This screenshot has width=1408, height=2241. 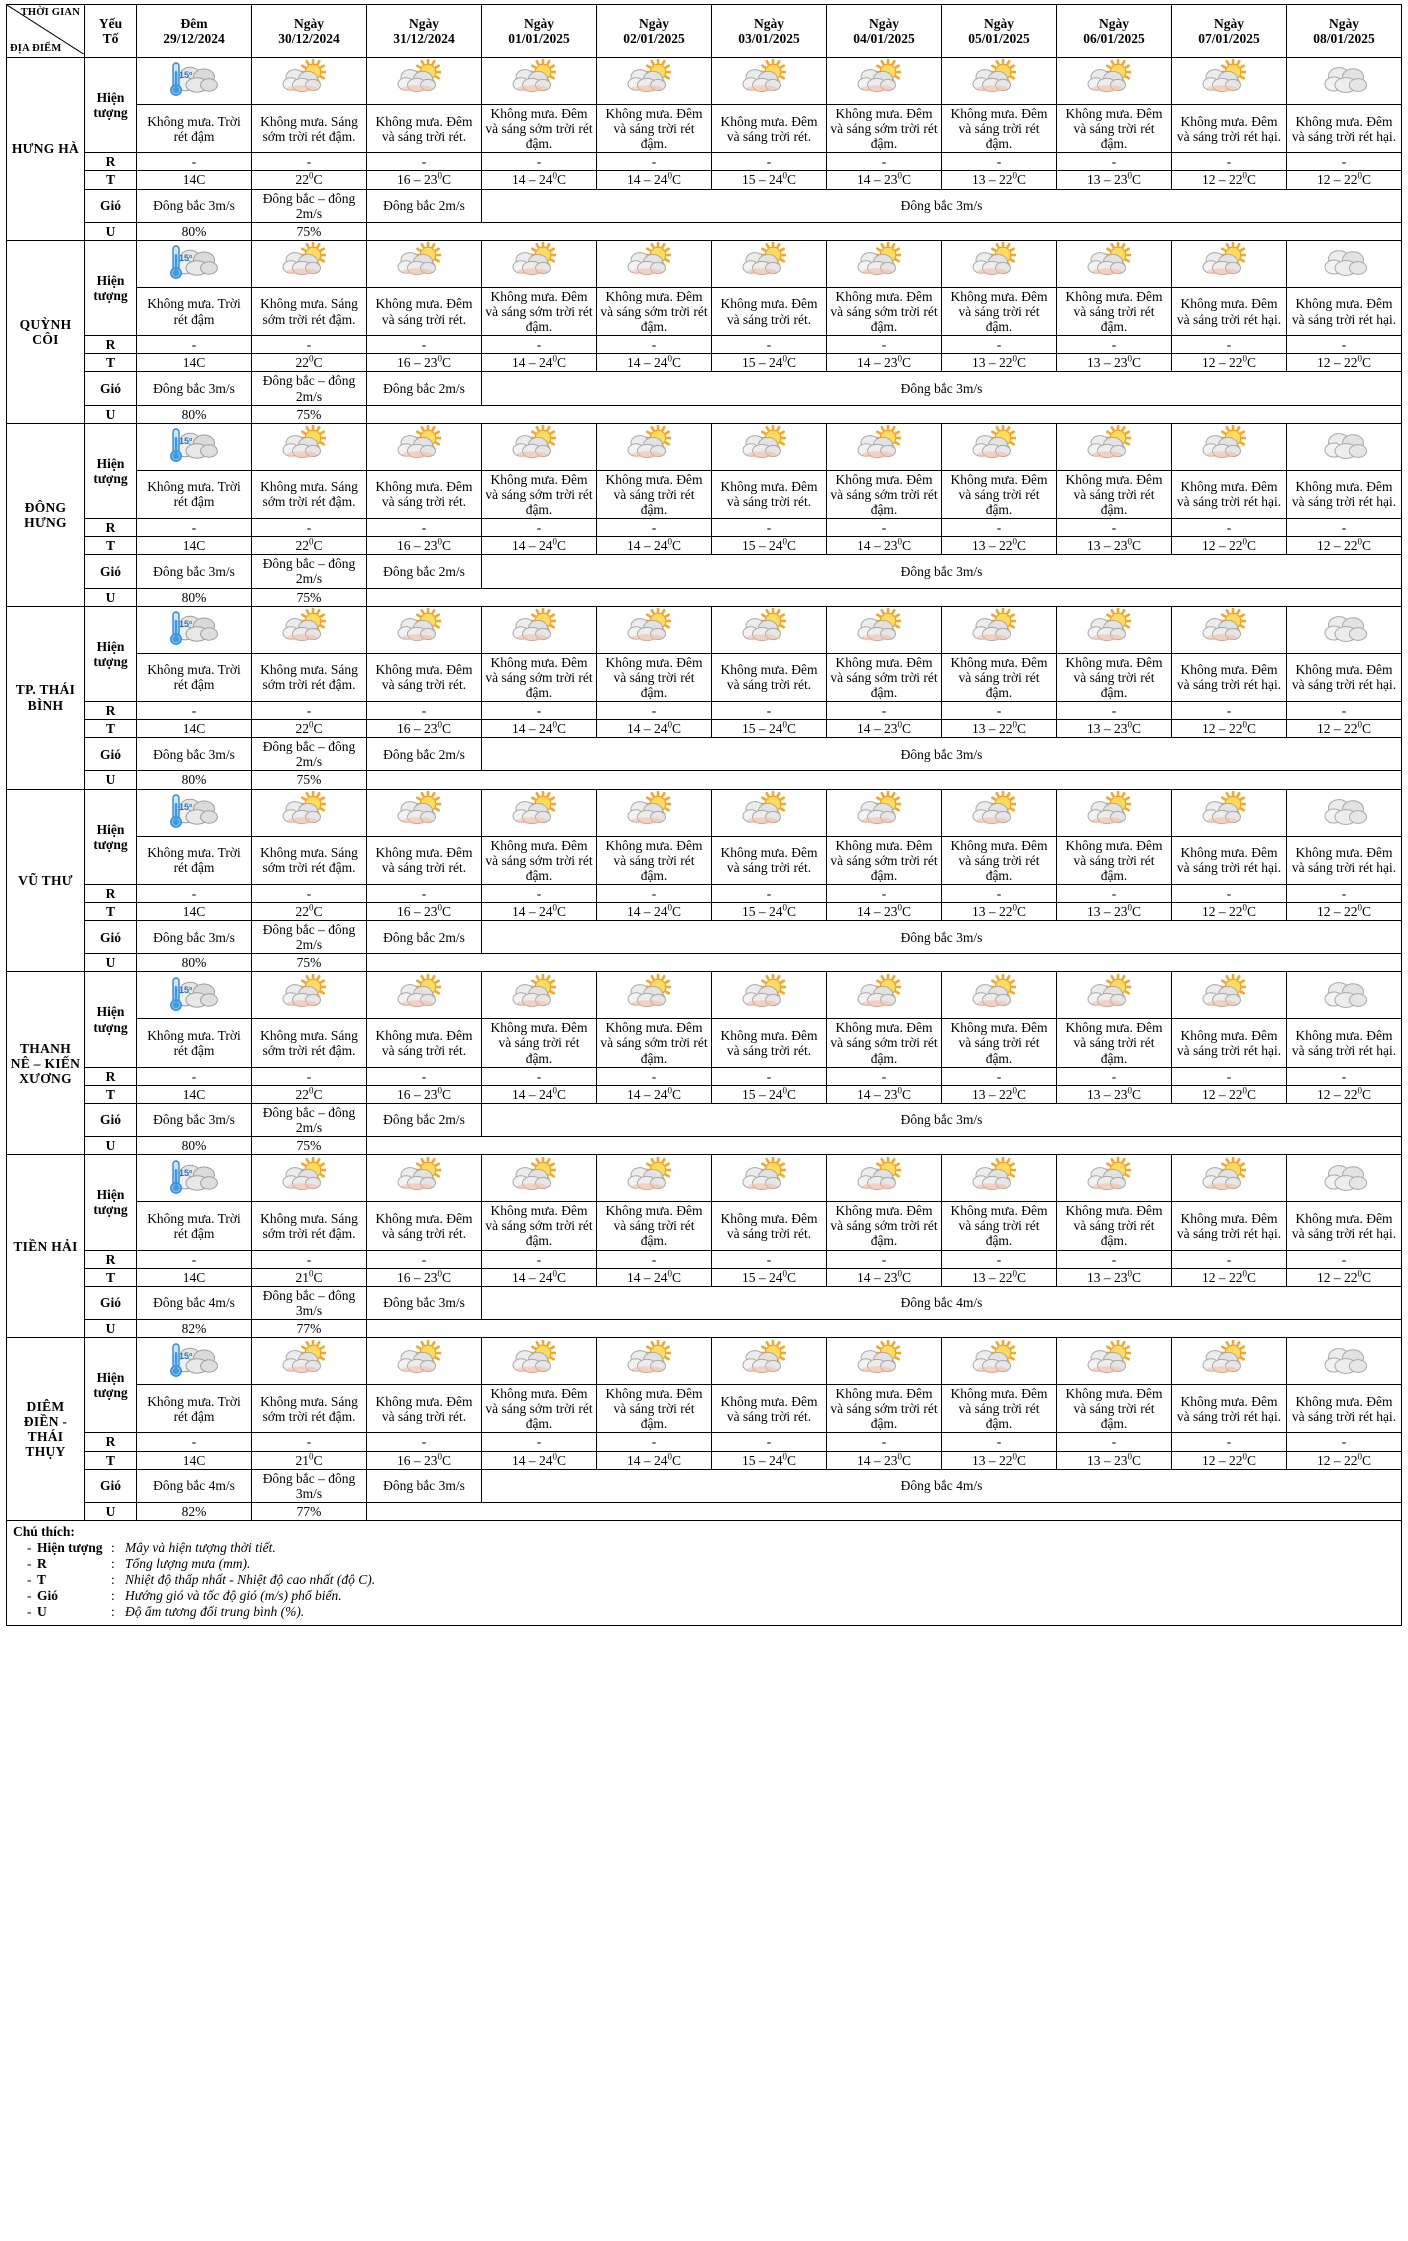 I want to click on row-label-wind: Gió, so click(x=110, y=754).